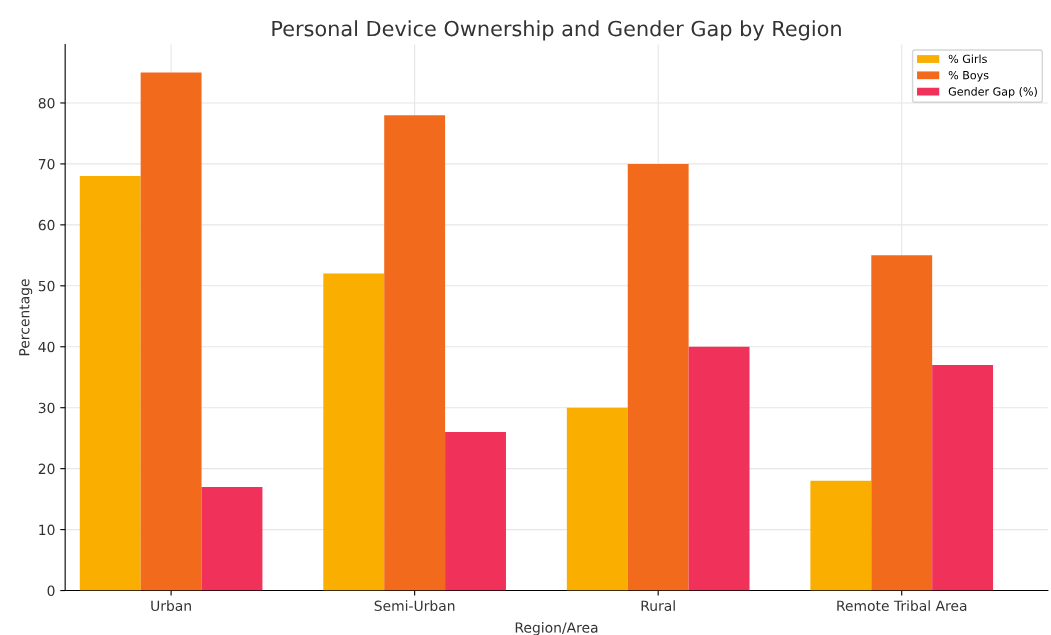 The width and height of the screenshot is (1051, 635). I want to click on x-tick-label: Rural, so click(658, 606).